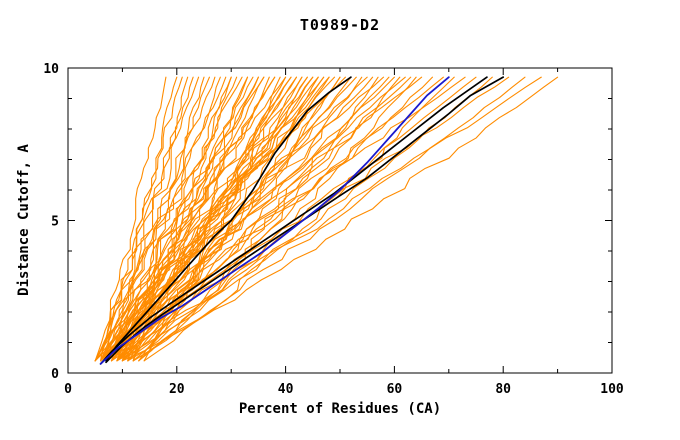 The image size is (680, 440). I want to click on chart-title: T0989-D2, so click(340, 25).